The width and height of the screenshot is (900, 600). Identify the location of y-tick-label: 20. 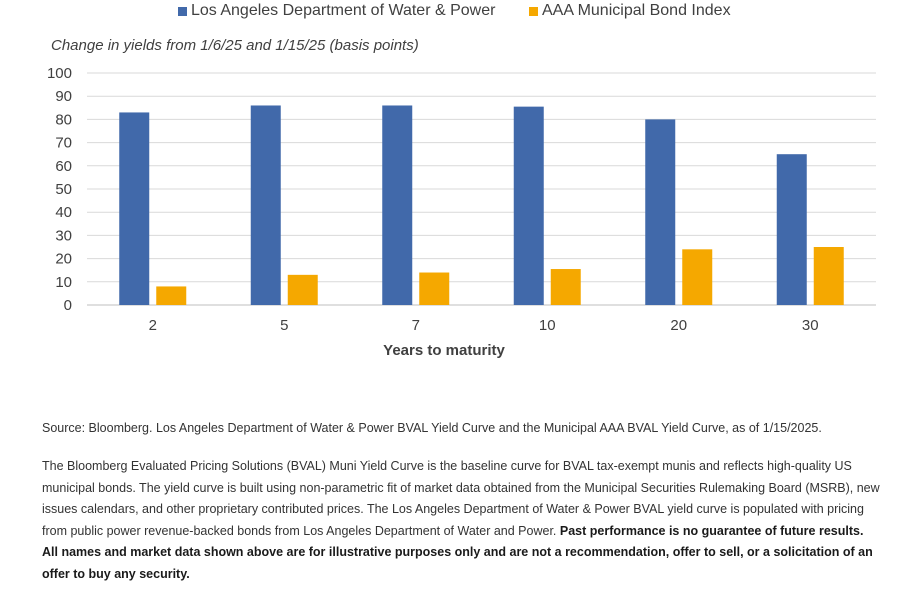
(63, 259).